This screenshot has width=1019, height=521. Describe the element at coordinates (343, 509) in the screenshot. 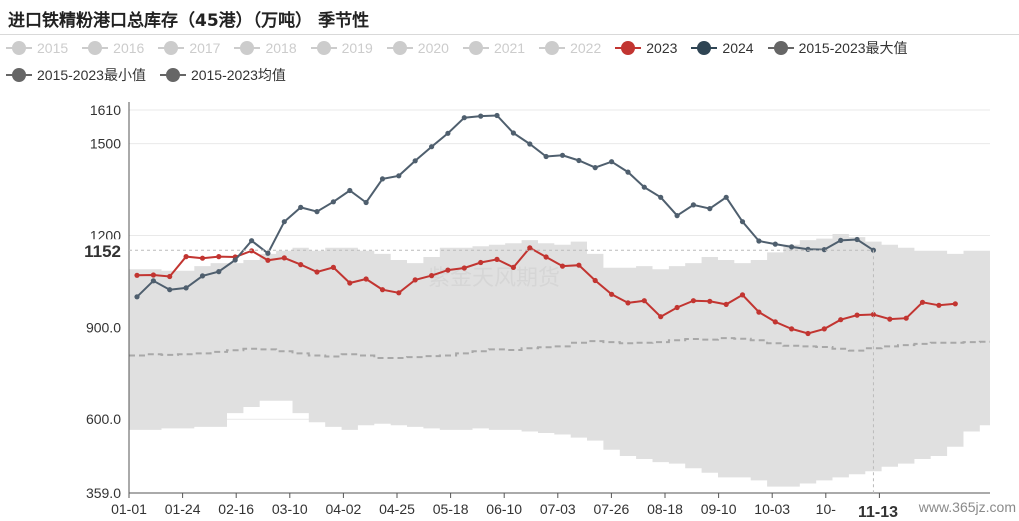

I see `x-tick-label: 04-02` at that location.